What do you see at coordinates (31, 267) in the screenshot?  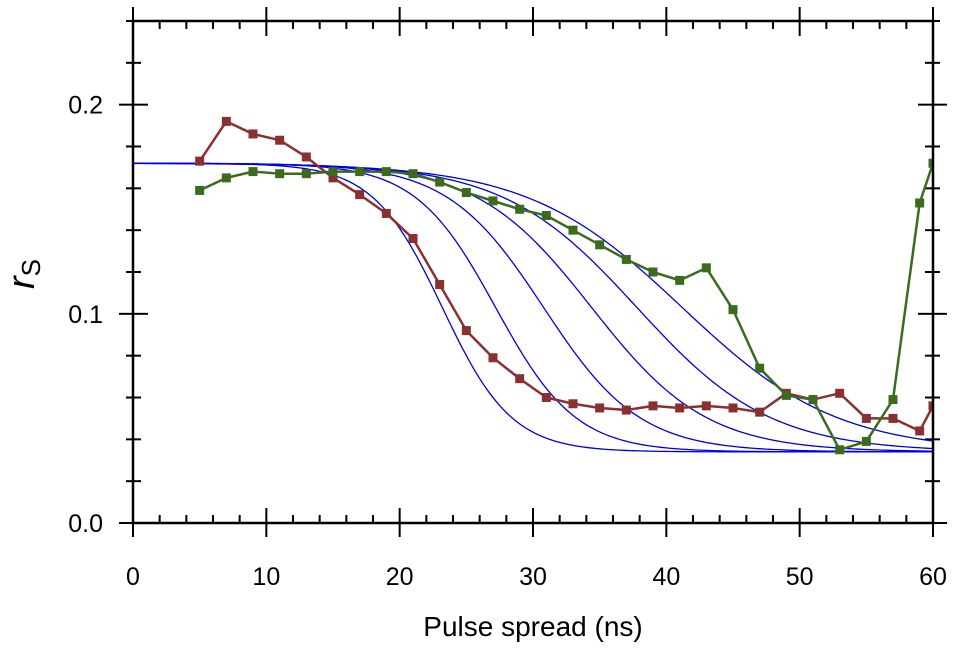 I see `y-axis-title-subscript: S` at bounding box center [31, 267].